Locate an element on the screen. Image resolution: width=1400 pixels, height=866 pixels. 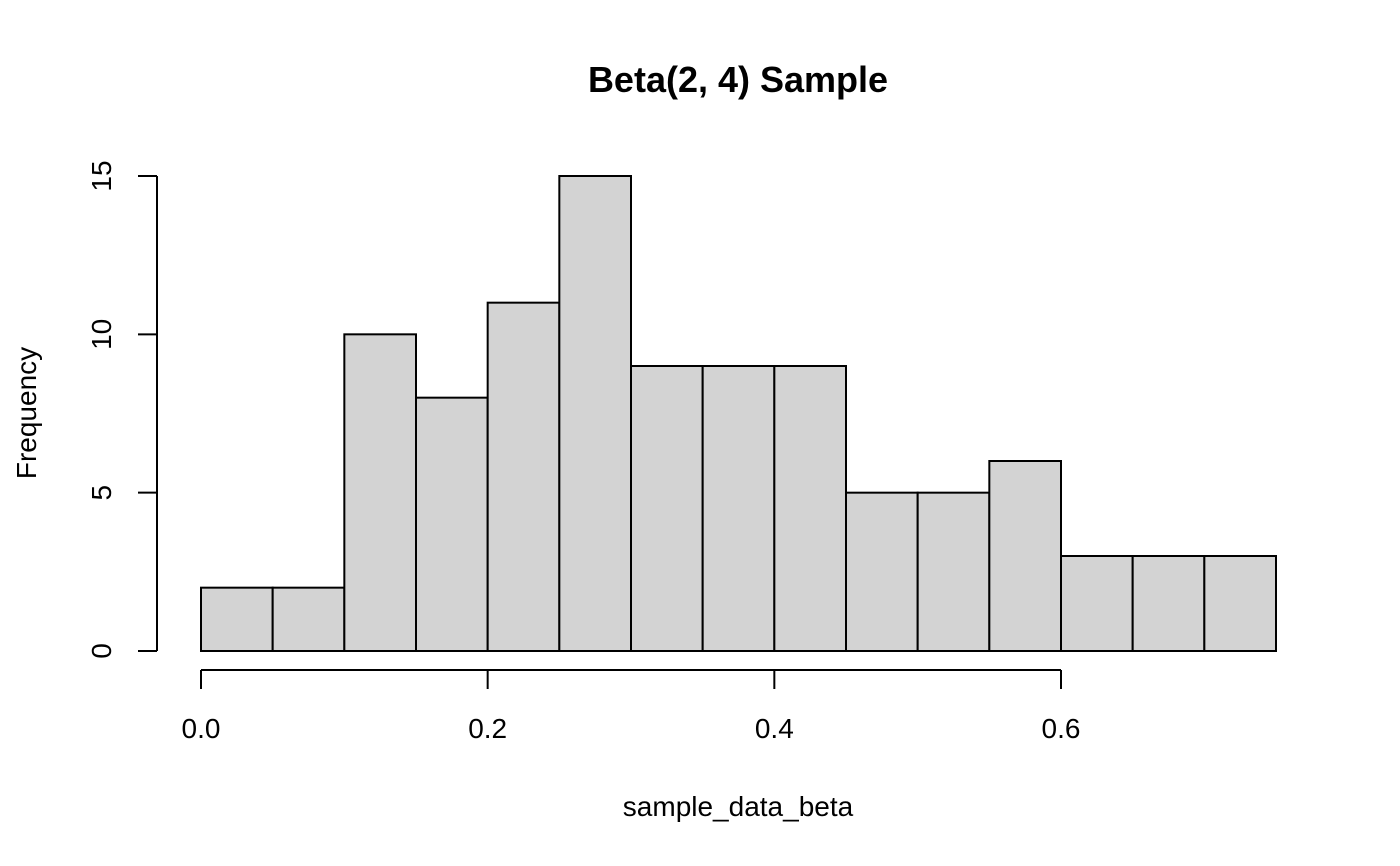
y-tick-label: 10 is located at coordinates (101, 334).